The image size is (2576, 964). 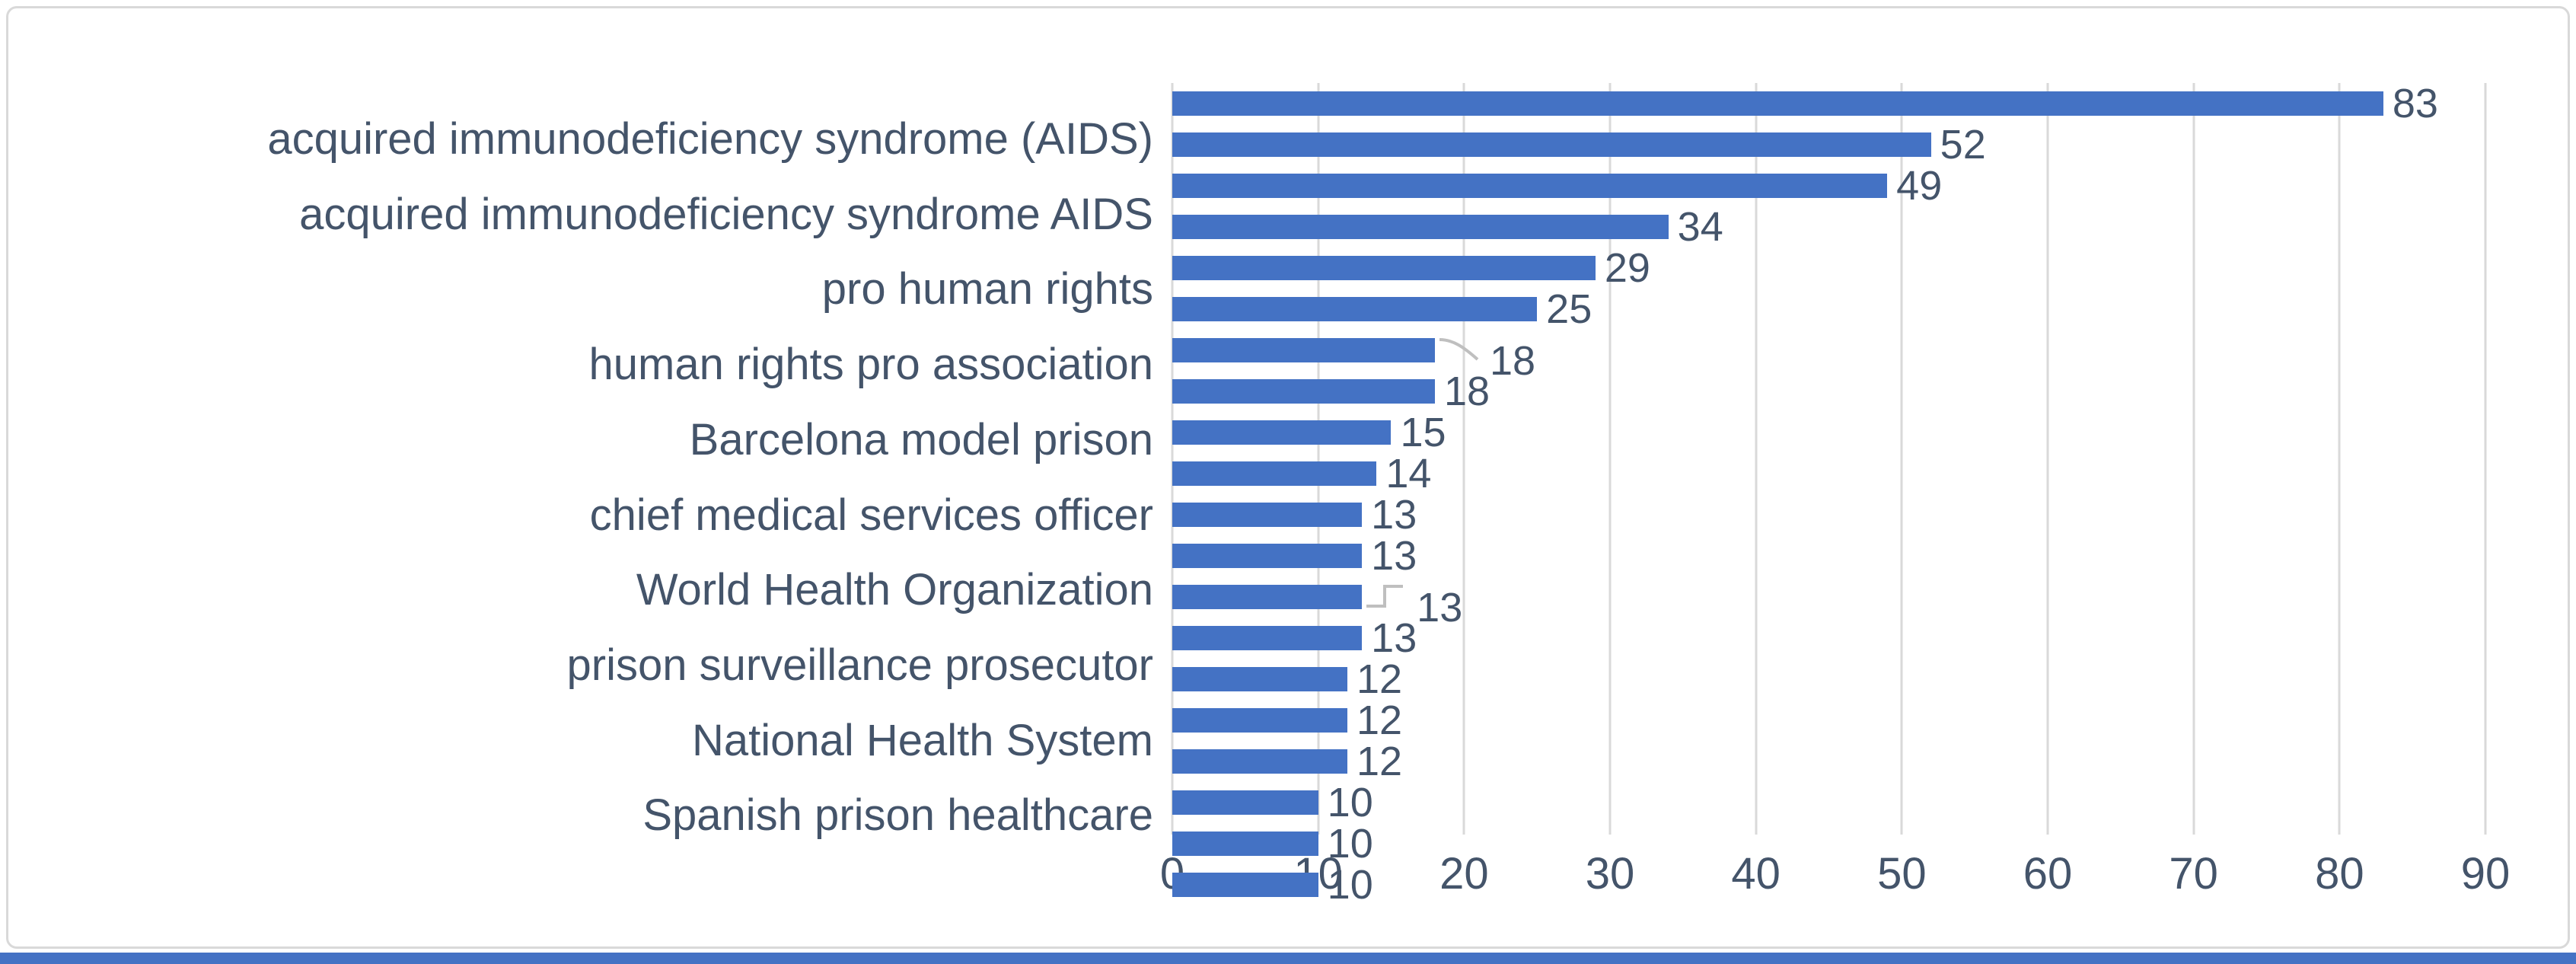 What do you see at coordinates (1464, 874) in the screenshot?
I see `x-tick-label: 20` at bounding box center [1464, 874].